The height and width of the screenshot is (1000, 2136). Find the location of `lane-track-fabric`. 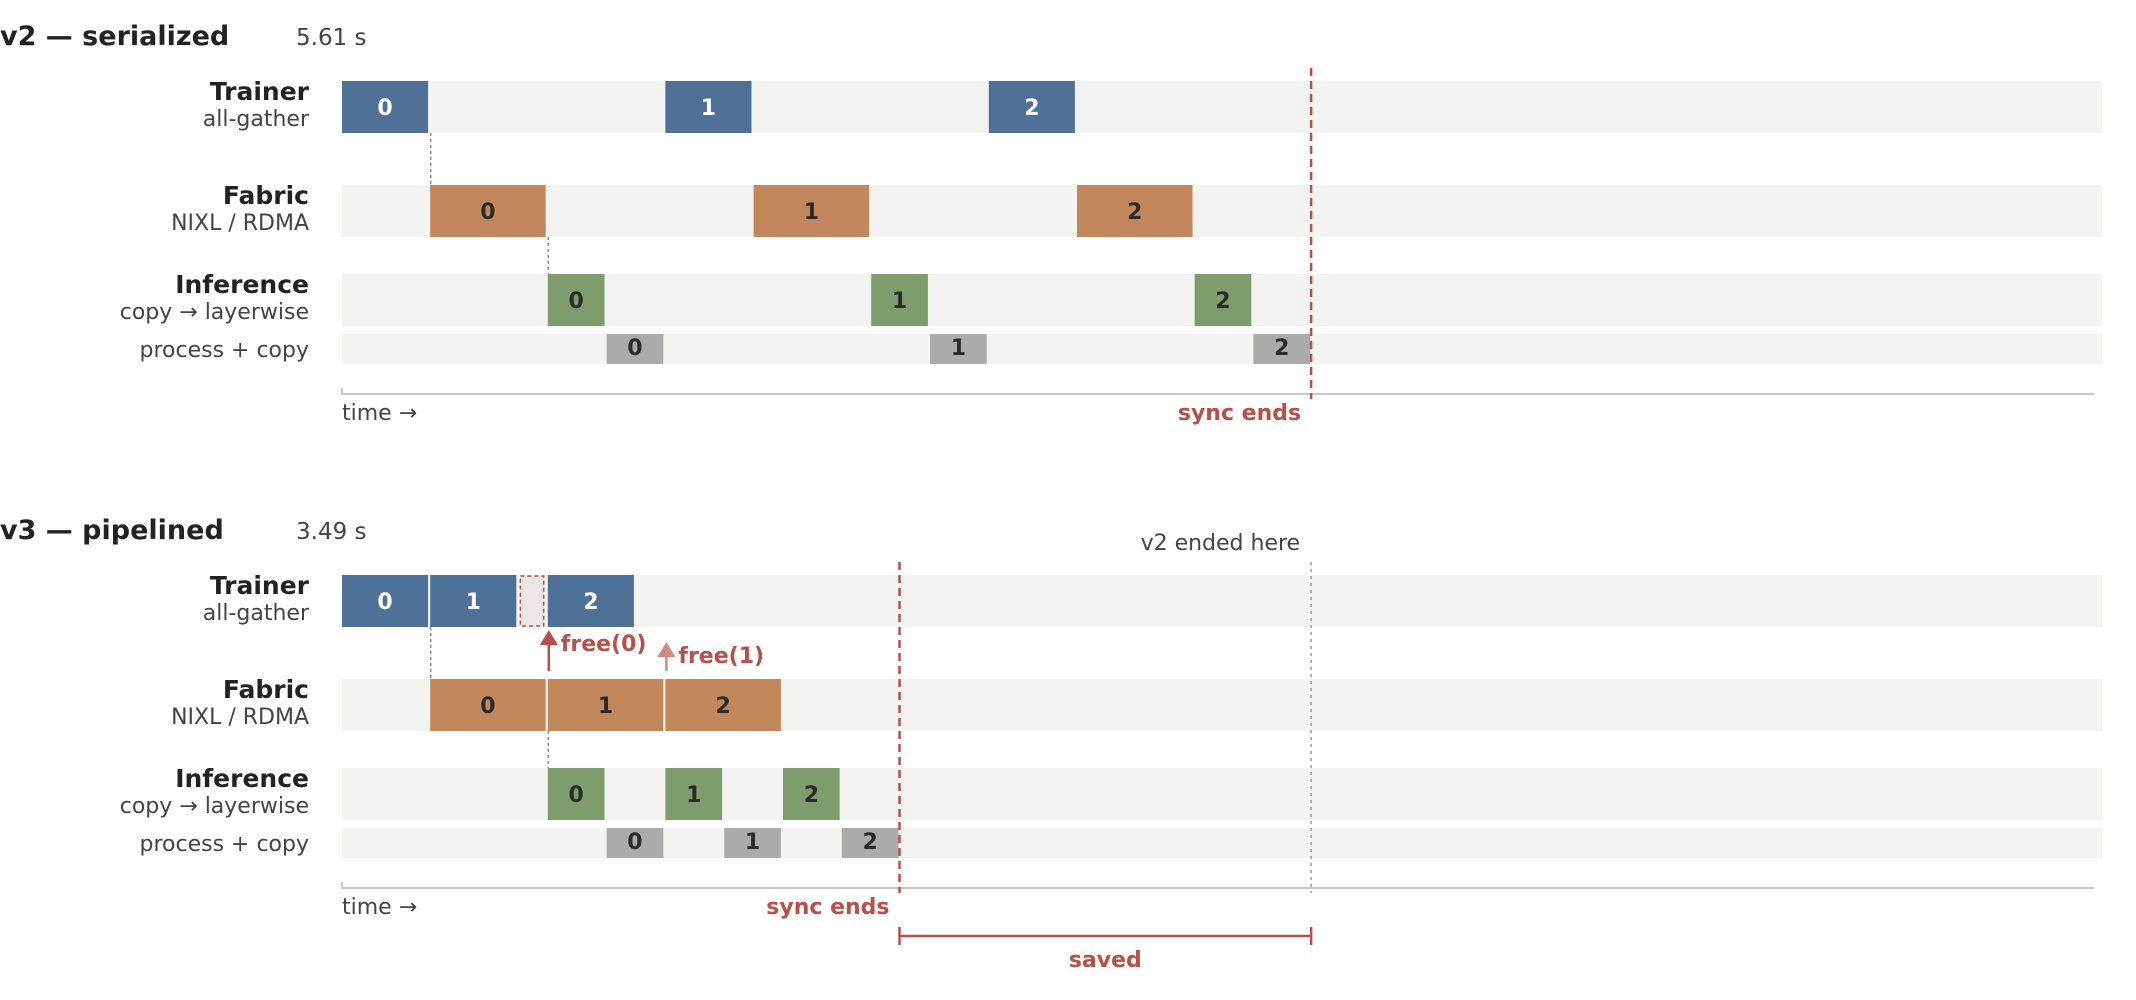

lane-track-fabric is located at coordinates (1222, 211).